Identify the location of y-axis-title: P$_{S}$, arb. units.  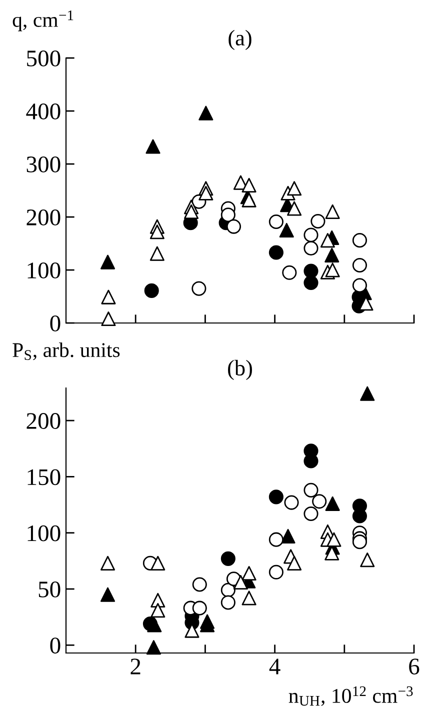
(66, 351).